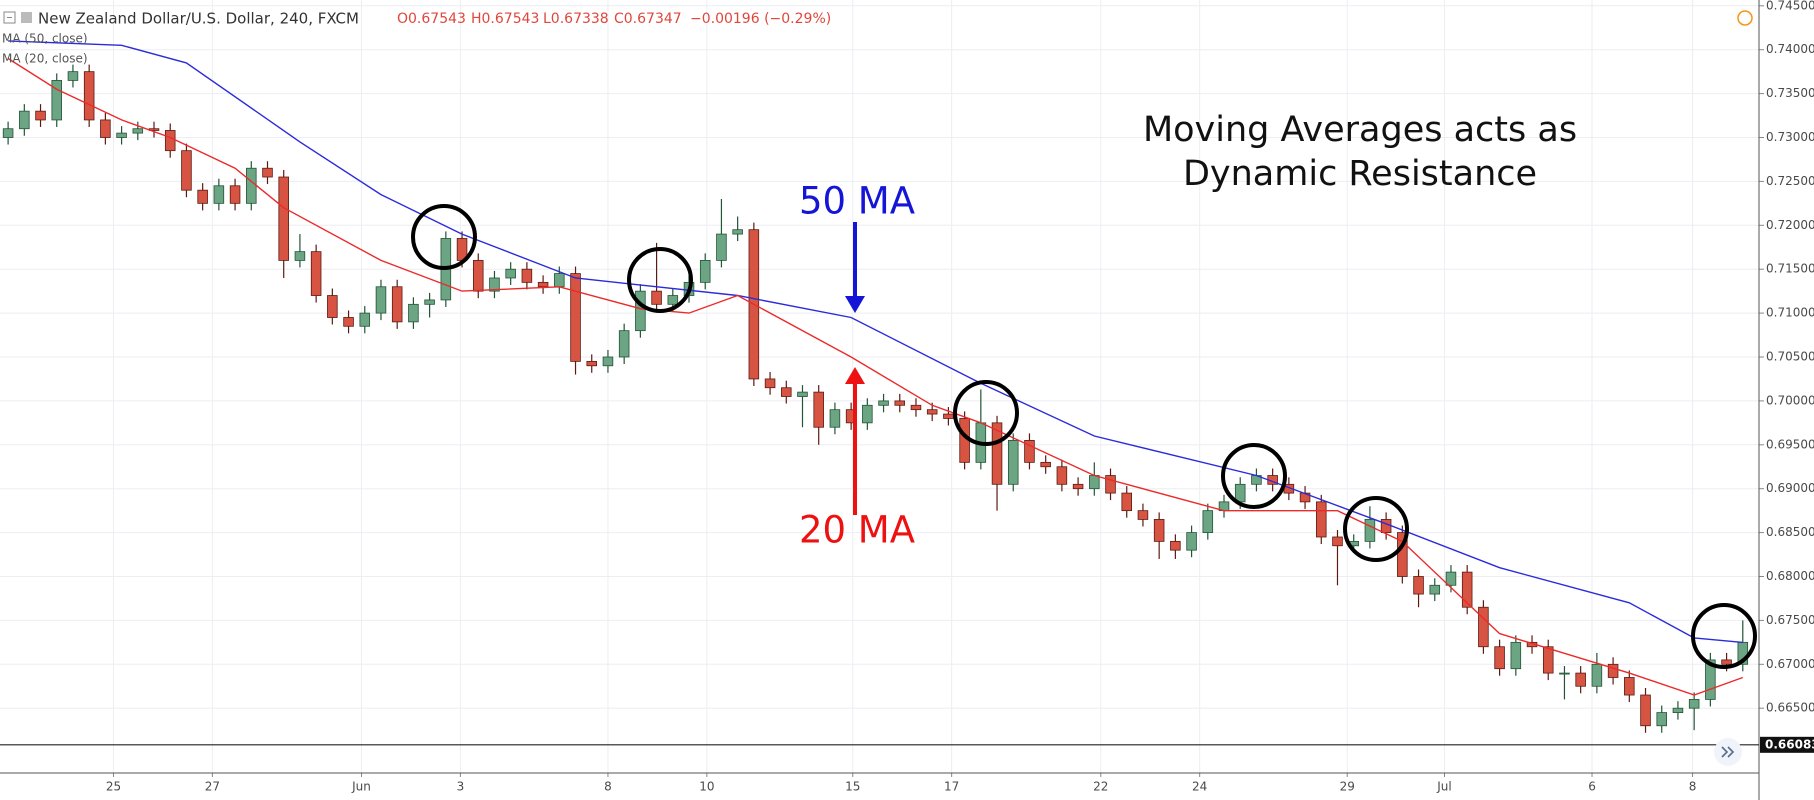 The width and height of the screenshot is (1814, 800). What do you see at coordinates (760, 19) in the screenshot?
I see `ohlc-change: −0.00196 (−0.29%)` at bounding box center [760, 19].